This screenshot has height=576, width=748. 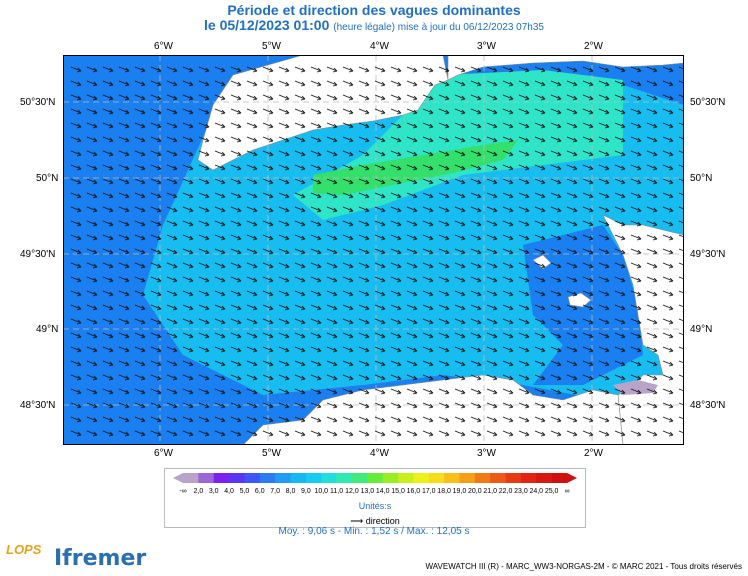 I want to click on ifremer-logo: Ifremer, so click(x=100, y=558).